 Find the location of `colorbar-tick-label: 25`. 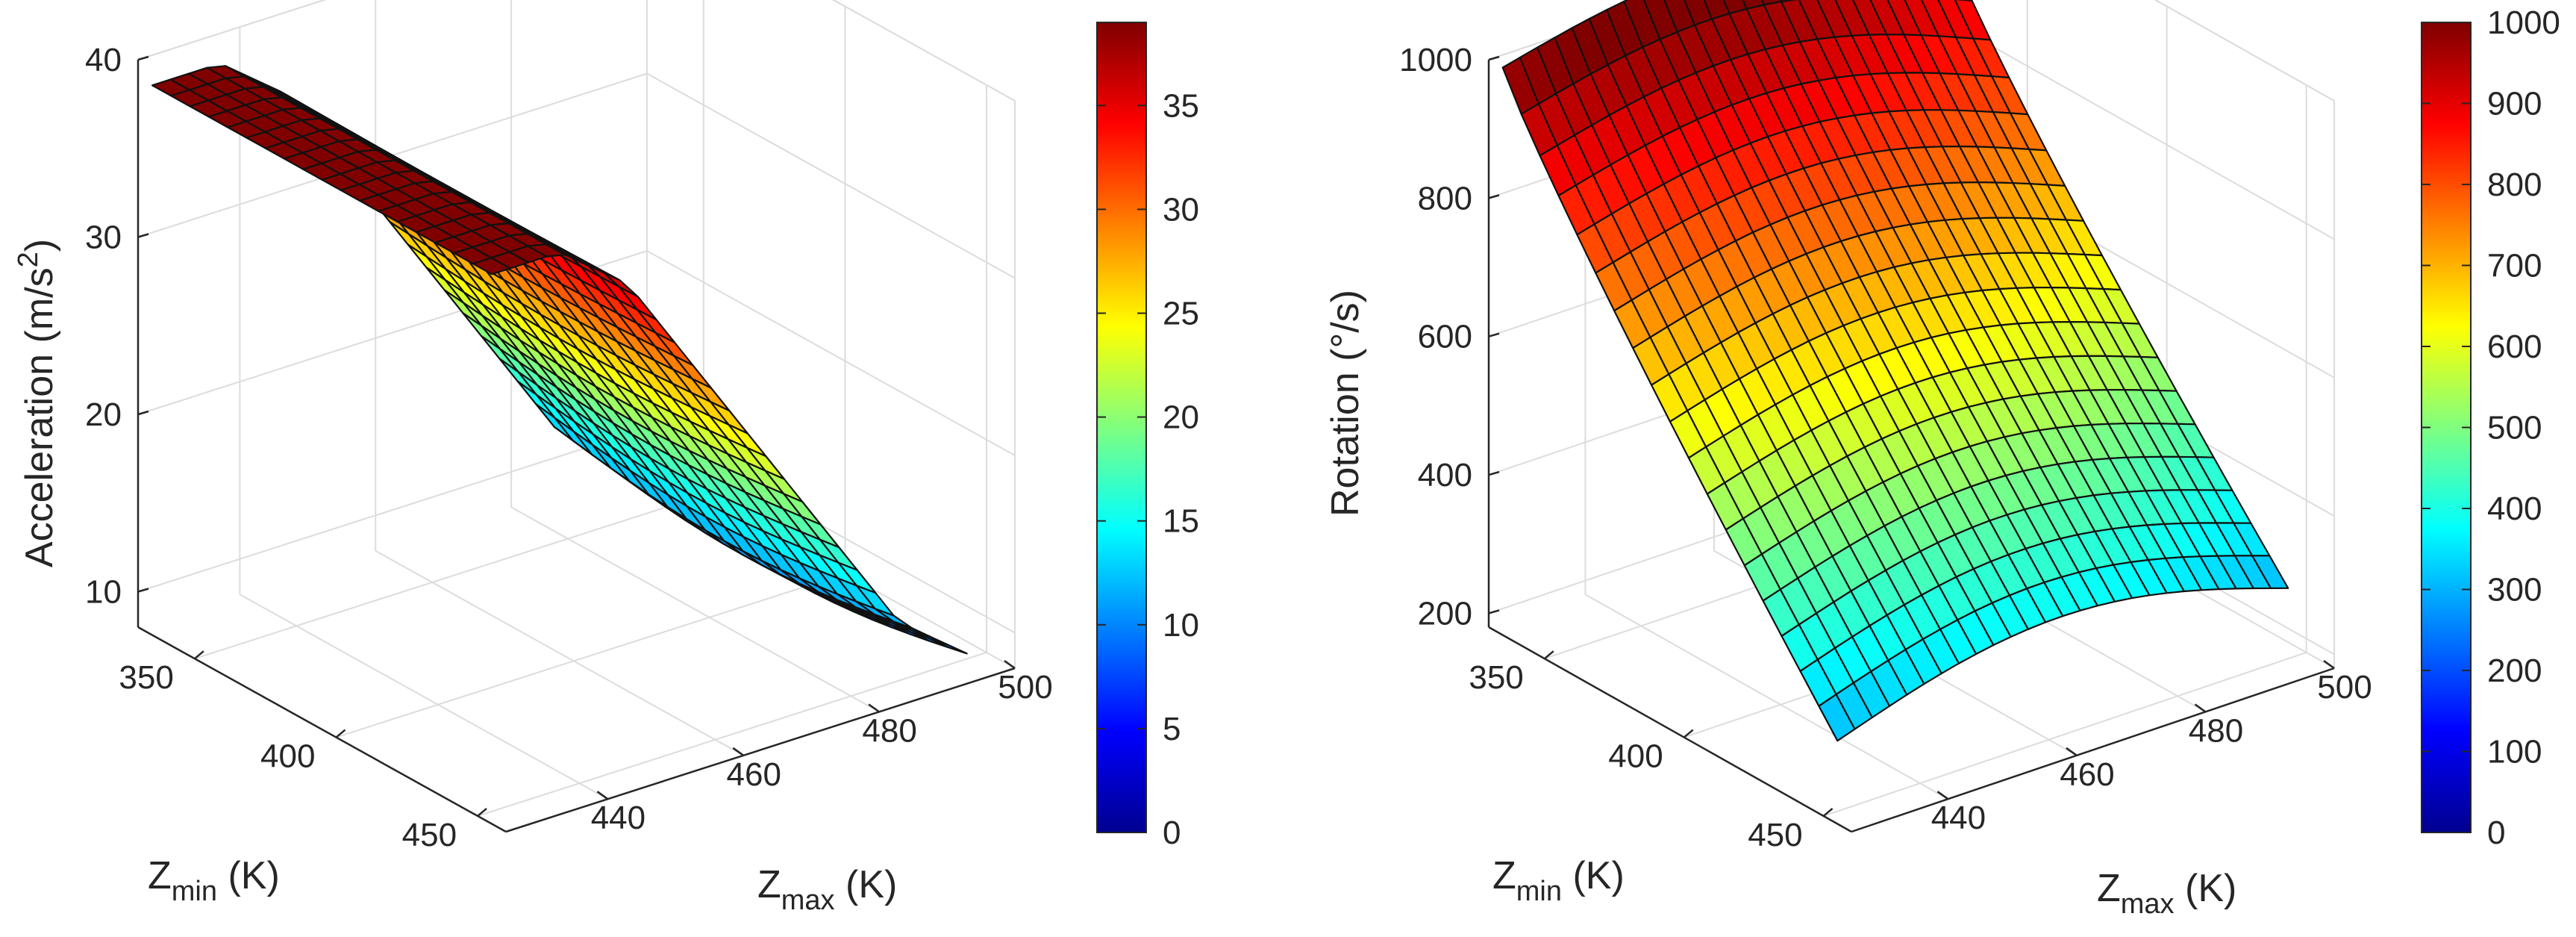

colorbar-tick-label: 25 is located at coordinates (1181, 313).